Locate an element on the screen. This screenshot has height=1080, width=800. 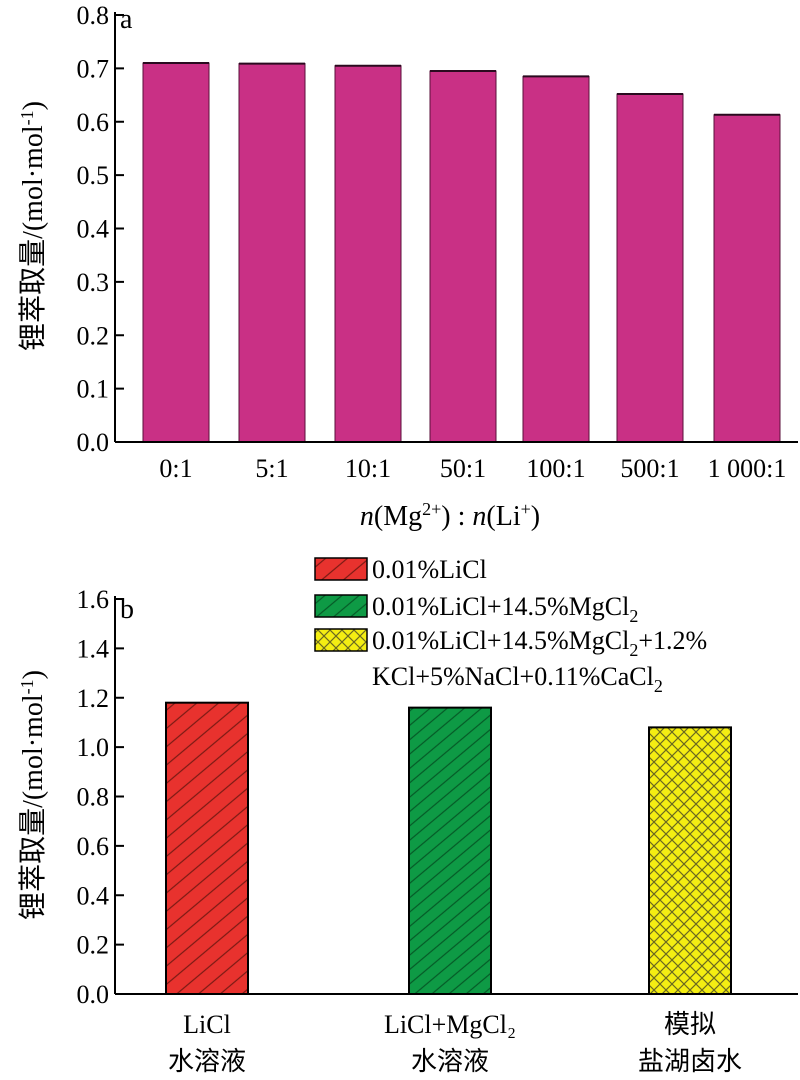
legend-swatch-licl-mgcl2 is located at coordinates (341, 606).